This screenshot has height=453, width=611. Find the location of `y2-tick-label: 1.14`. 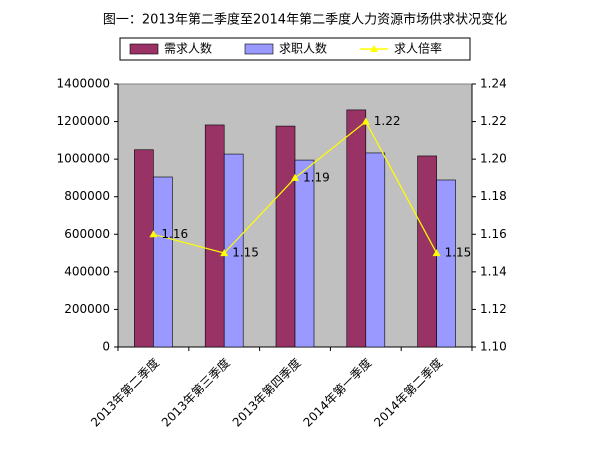

y2-tick-label: 1.14 is located at coordinates (493, 271).